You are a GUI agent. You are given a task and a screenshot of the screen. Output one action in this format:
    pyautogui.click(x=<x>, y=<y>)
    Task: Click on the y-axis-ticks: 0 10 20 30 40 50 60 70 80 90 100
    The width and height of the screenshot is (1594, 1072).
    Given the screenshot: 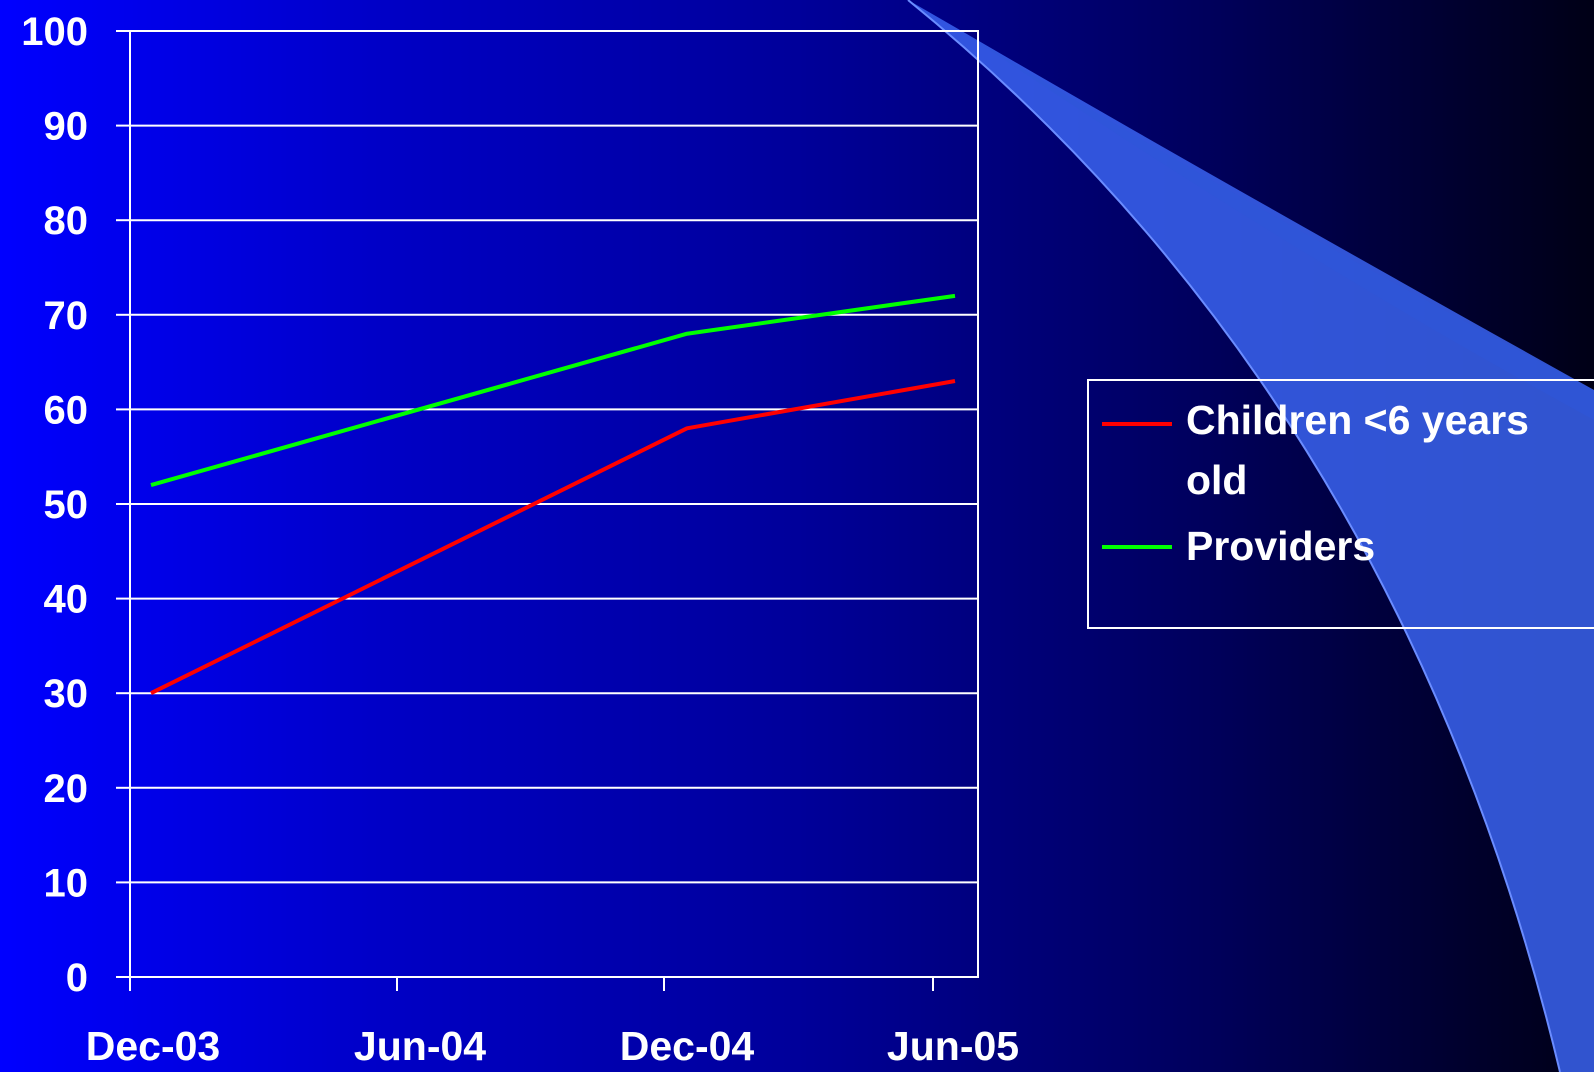 What is the action you would take?
    pyautogui.click(x=75, y=505)
    